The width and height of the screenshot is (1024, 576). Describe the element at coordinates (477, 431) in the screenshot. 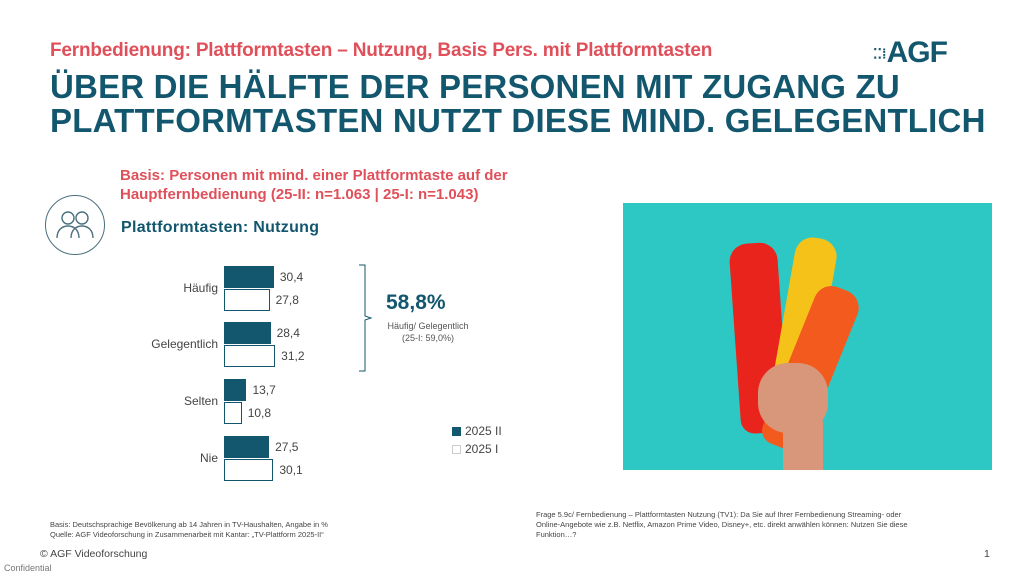

I see `legend-item-2025-ii: 2025 II` at that location.